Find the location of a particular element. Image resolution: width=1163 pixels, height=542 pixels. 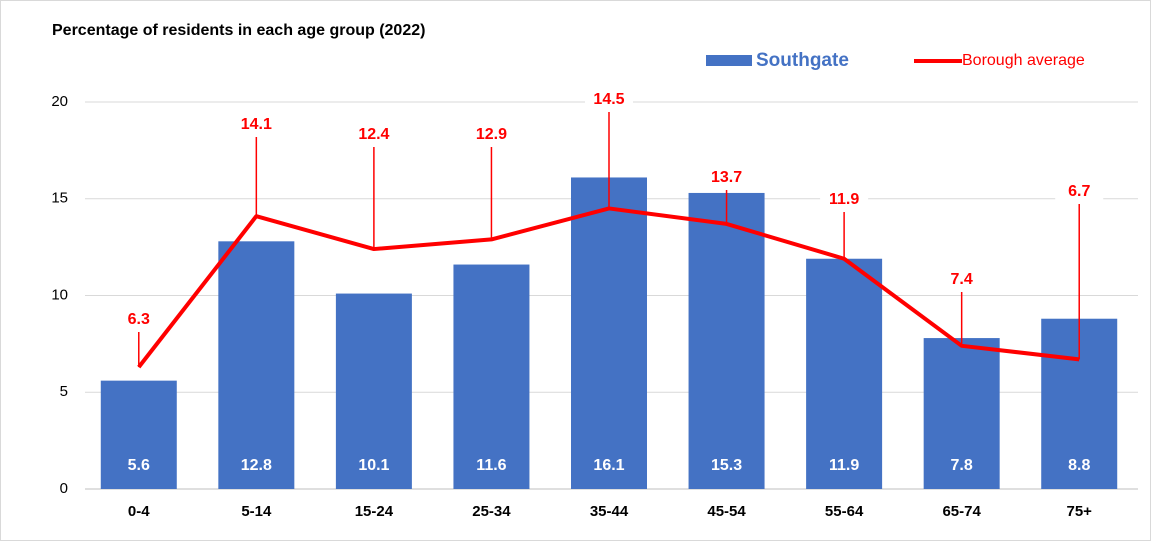

line-value-label: 13.7 is located at coordinates (726, 177).